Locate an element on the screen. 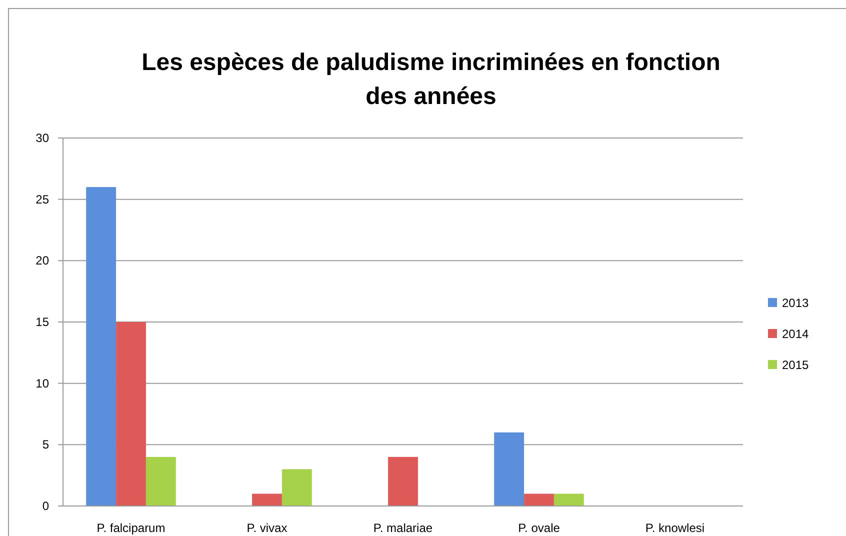 The height and width of the screenshot is (536, 846). chart-title: Les espèces de paludisme incriminées en fonction des années is located at coordinates (431, 79).